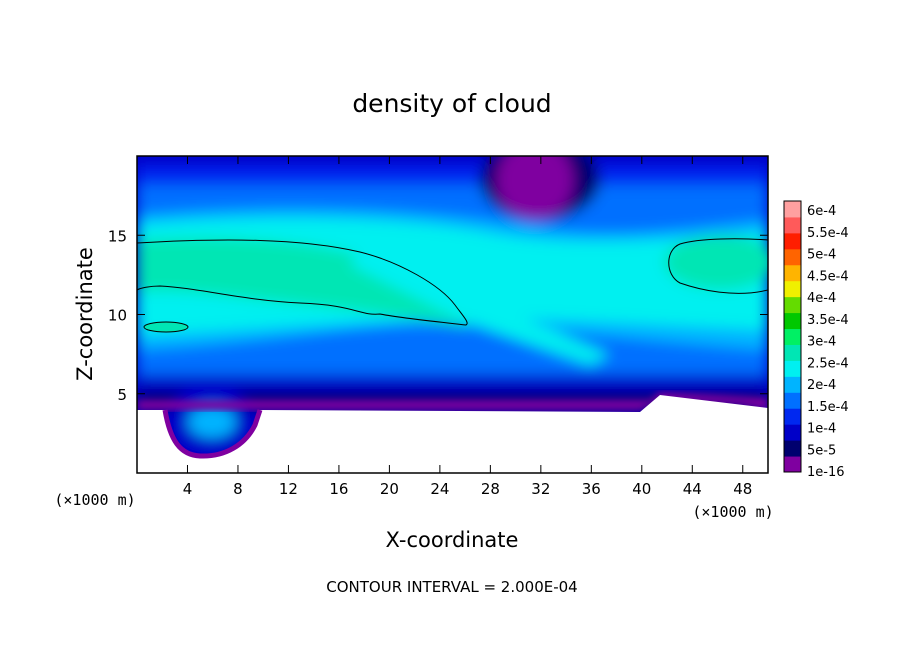  What do you see at coordinates (821, 450) in the screenshot?
I see `colorbar-label: 5e-5` at bounding box center [821, 450].